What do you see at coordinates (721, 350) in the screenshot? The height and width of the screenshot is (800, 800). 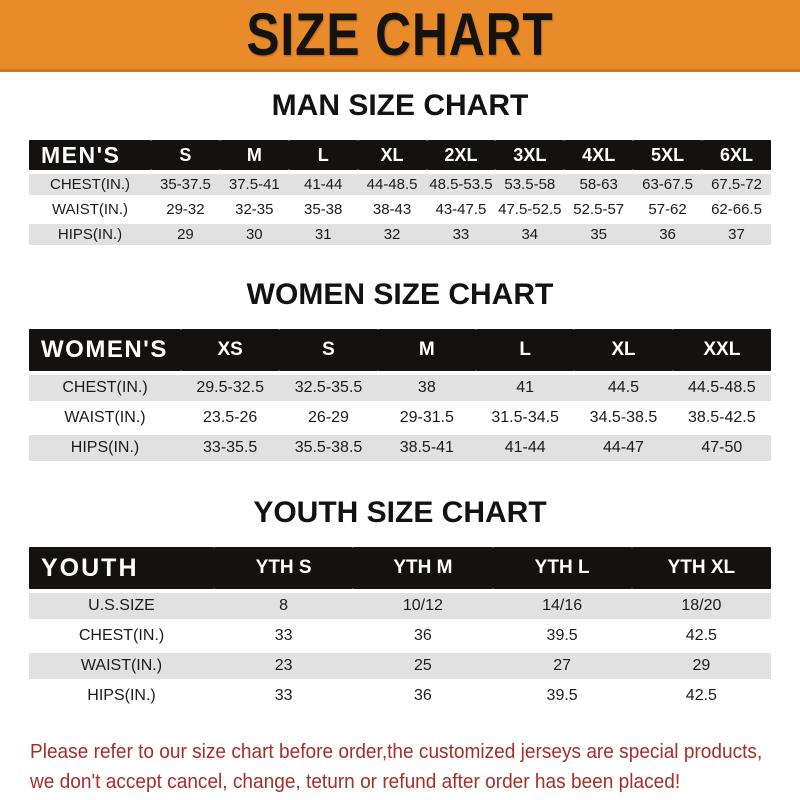 I see `column-header: XXL` at bounding box center [721, 350].